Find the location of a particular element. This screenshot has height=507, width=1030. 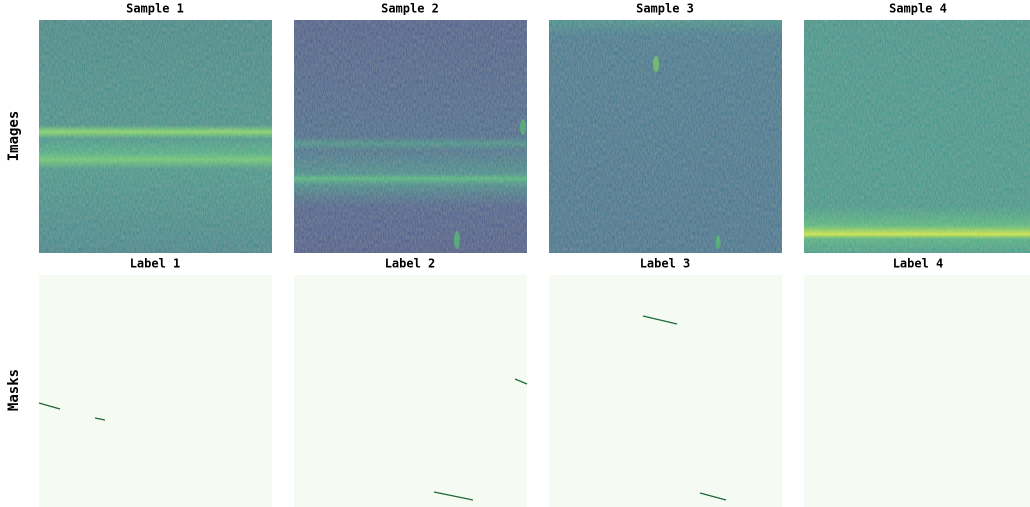

panel-title: Sample 2 is located at coordinates (410, 9).